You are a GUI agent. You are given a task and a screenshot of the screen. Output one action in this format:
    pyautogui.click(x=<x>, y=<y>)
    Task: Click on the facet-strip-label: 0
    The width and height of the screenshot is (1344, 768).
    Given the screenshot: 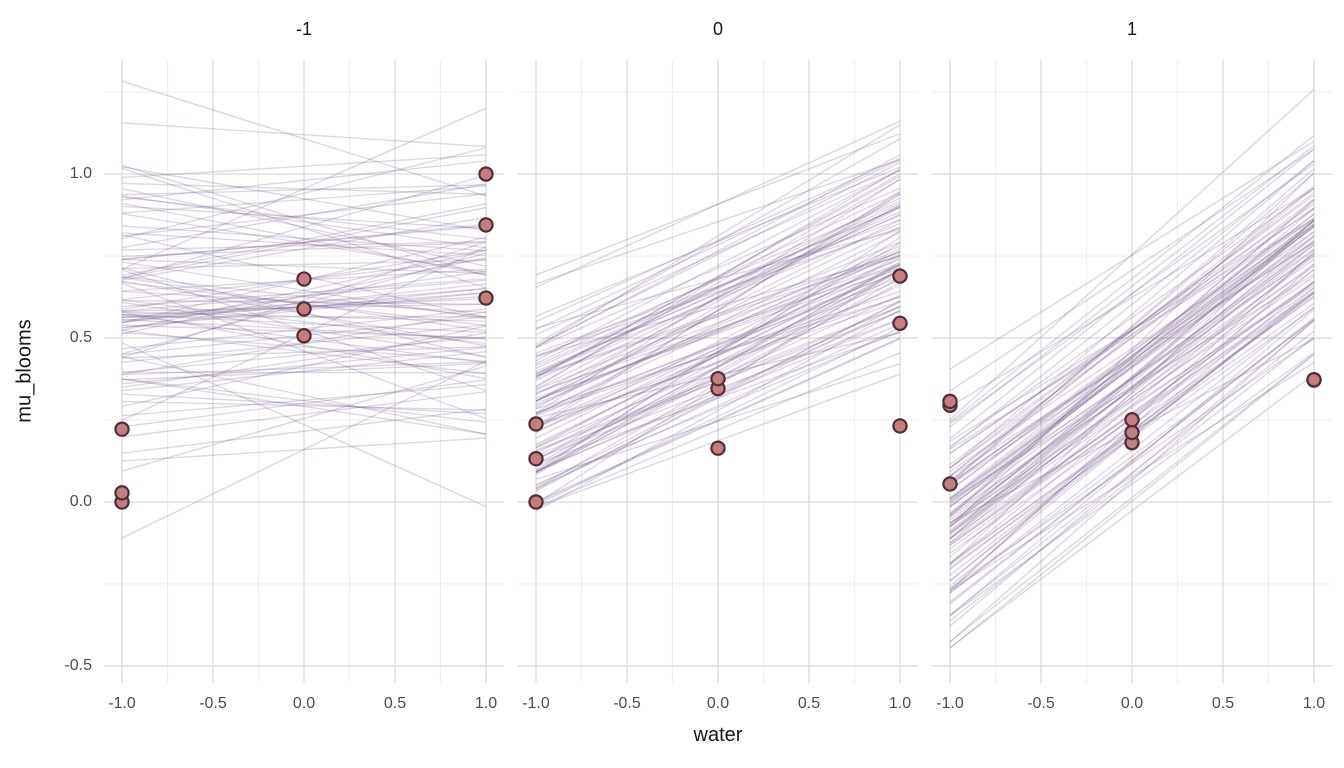 What is the action you would take?
    pyautogui.click(x=717, y=29)
    